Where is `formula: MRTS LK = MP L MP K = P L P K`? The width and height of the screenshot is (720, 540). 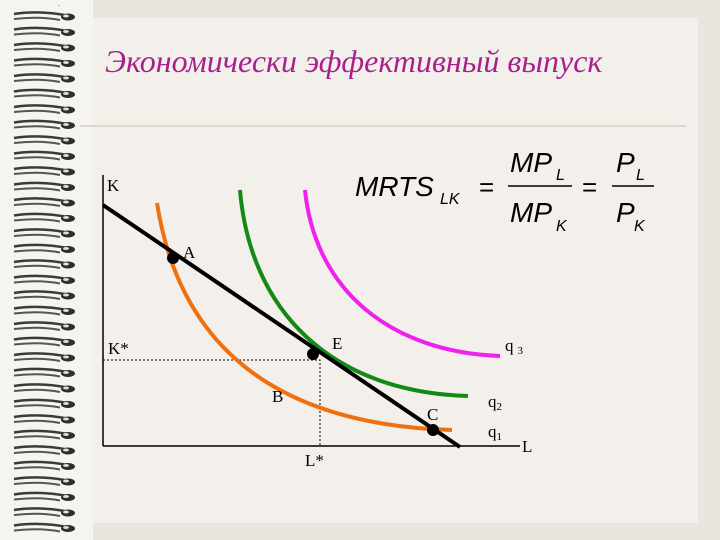 formula: MRTS LK = MP L MP K = P L P K is located at coordinates (504, 191).